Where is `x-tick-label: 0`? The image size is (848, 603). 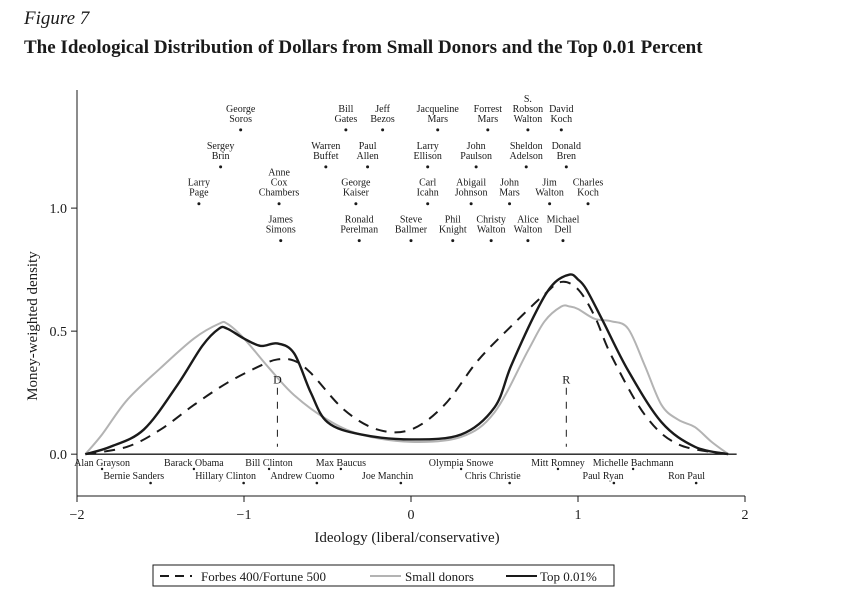 x-tick-label: 0 is located at coordinates (411, 515).